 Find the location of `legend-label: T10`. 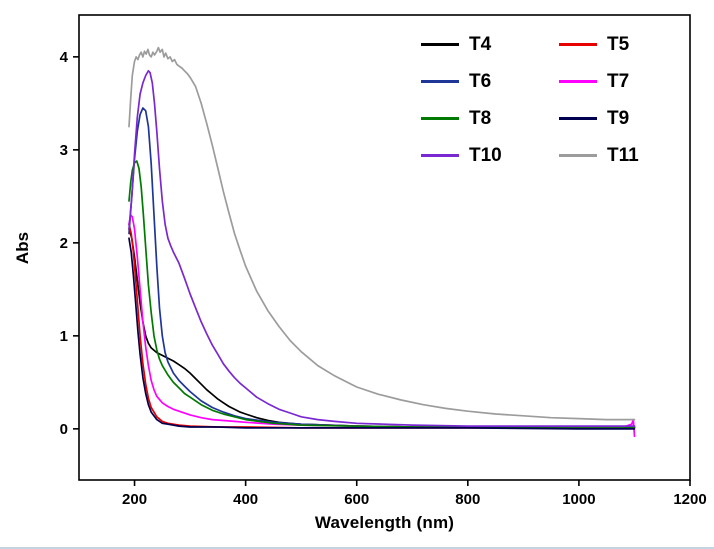

legend-label: T10 is located at coordinates (485, 155).